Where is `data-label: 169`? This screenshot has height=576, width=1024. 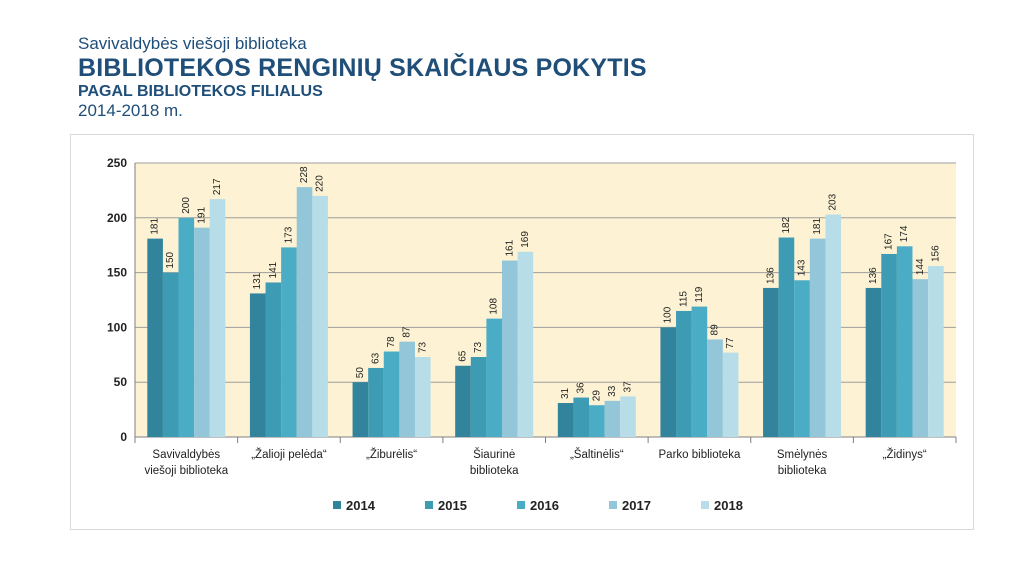
data-label: 169 is located at coordinates (525, 239).